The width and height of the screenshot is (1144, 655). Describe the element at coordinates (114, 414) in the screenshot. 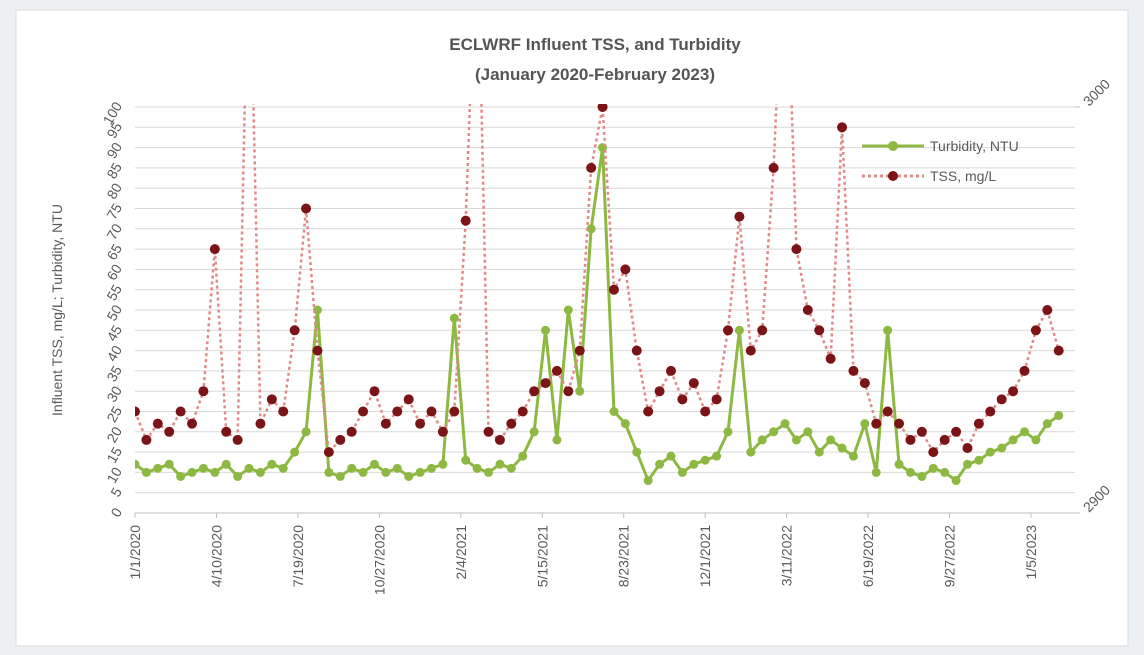

I see `y-tick-label: 25` at that location.